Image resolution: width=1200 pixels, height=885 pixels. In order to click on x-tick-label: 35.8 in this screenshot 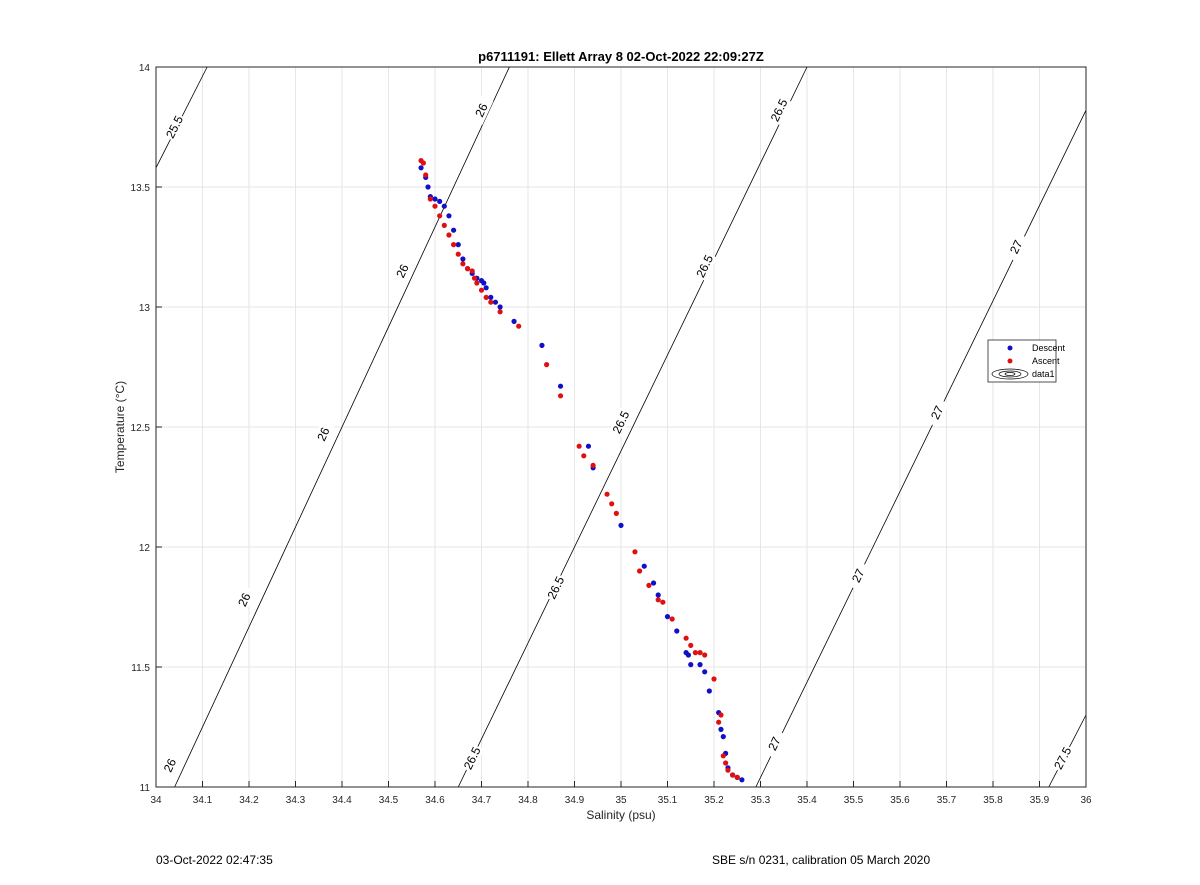, I will do `click(993, 800)`.